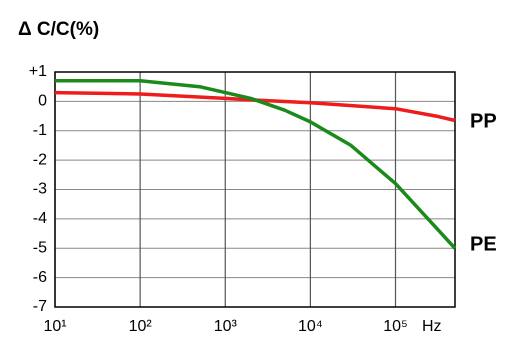  What do you see at coordinates (310, 326) in the screenshot?
I see `x-tick-label: 10⁴` at bounding box center [310, 326].